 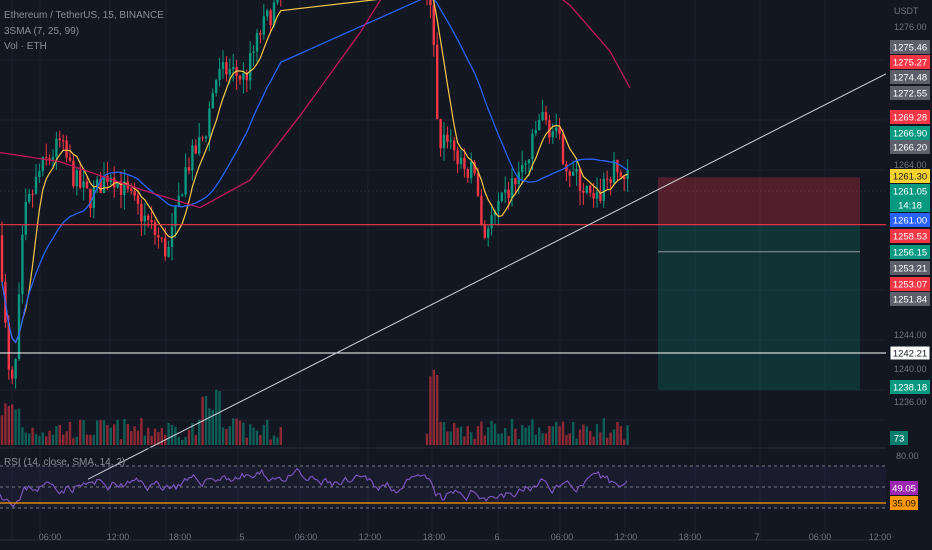 I want to click on price-tag: 1266.20, so click(x=910, y=148).